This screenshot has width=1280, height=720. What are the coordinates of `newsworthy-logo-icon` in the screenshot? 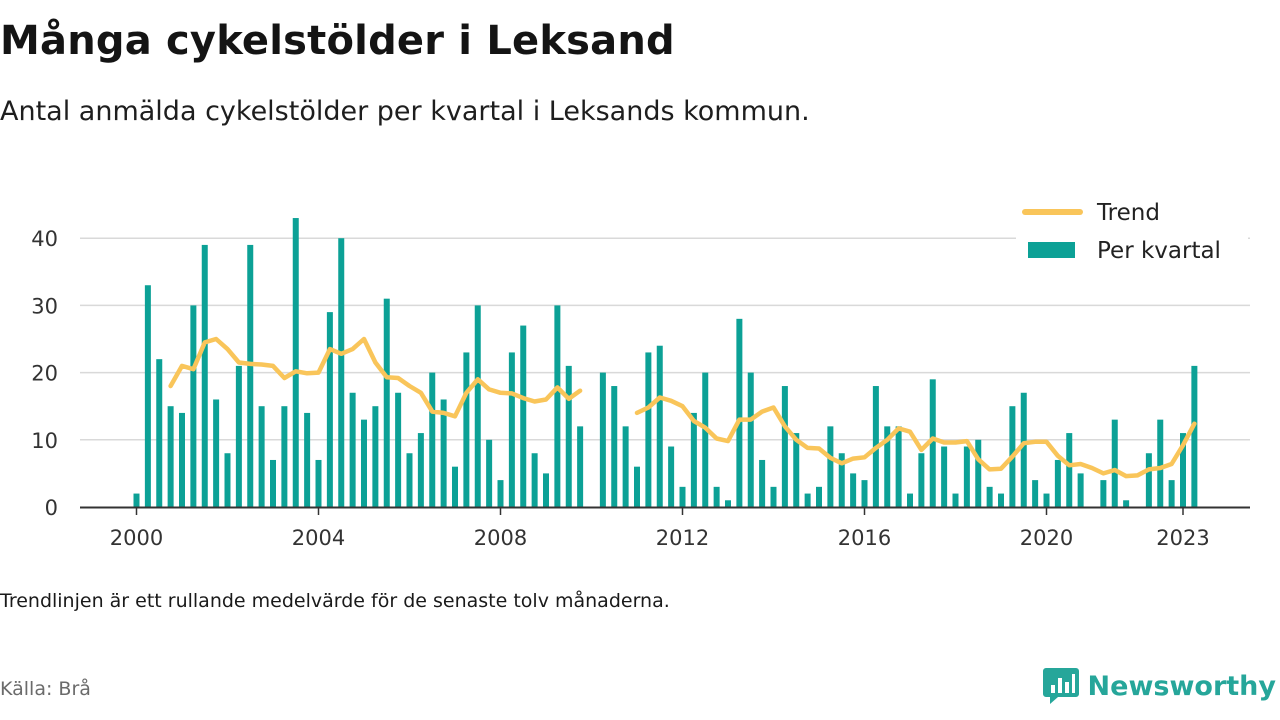 It's located at (1060, 686).